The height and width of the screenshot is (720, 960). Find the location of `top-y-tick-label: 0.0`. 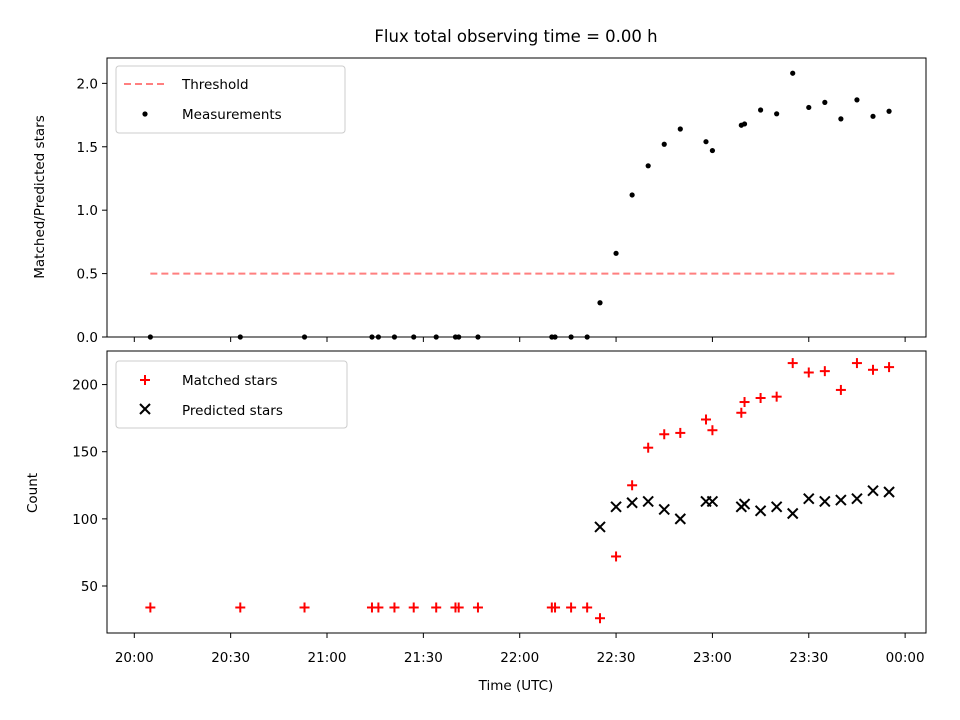

top-y-tick-label: 0.0 is located at coordinates (87, 338).